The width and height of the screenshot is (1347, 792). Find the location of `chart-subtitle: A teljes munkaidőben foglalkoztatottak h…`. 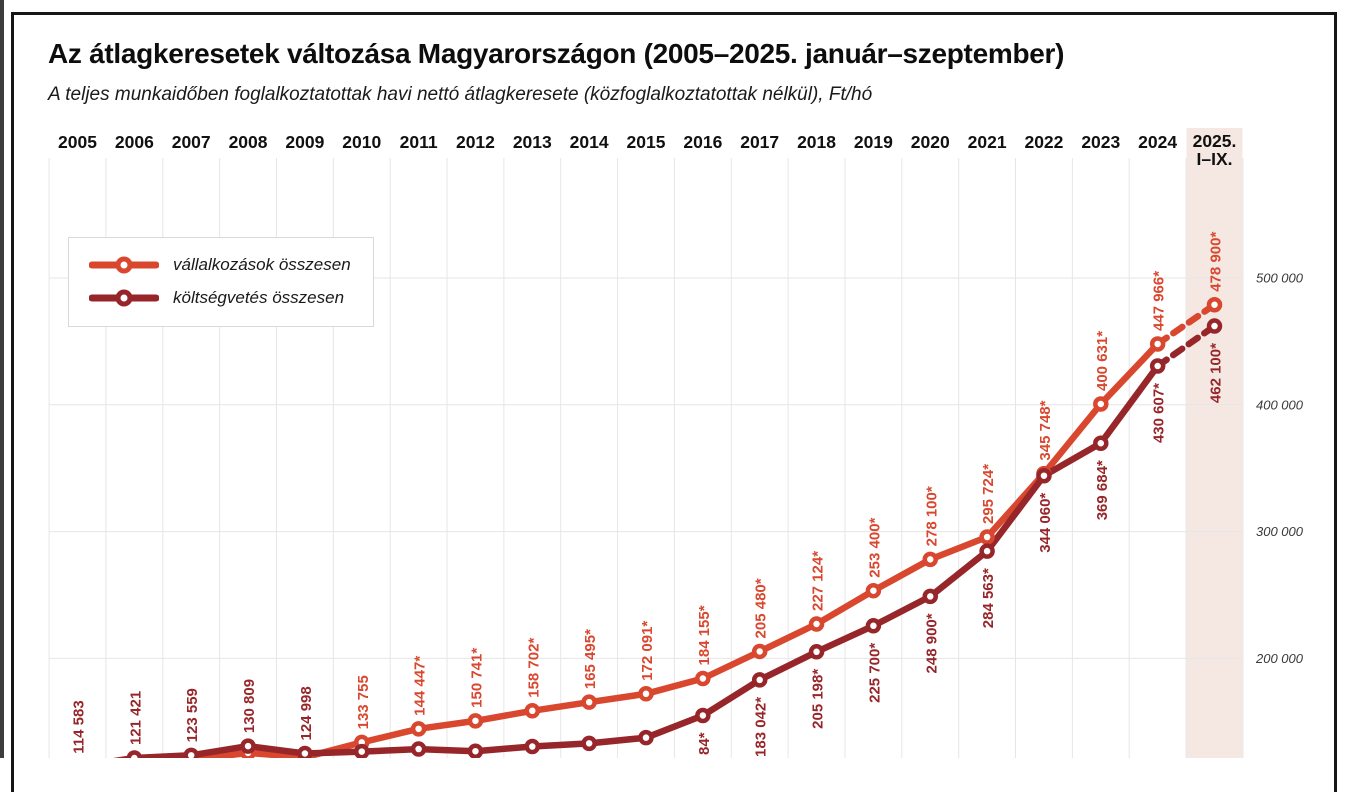

chart-subtitle: A teljes munkaidőben foglalkoztatottak h… is located at coordinates (460, 94).